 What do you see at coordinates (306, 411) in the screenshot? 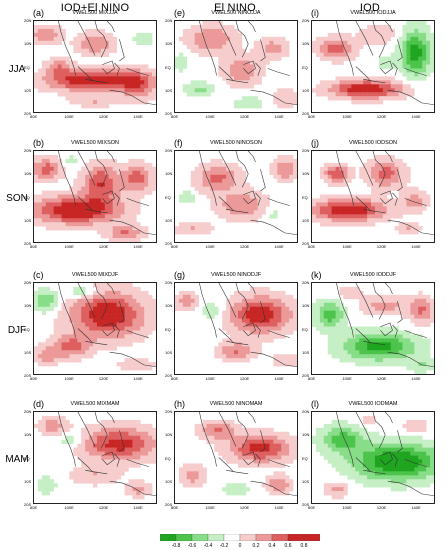
I see `y-tick-label: 20N` at bounding box center [306, 411].